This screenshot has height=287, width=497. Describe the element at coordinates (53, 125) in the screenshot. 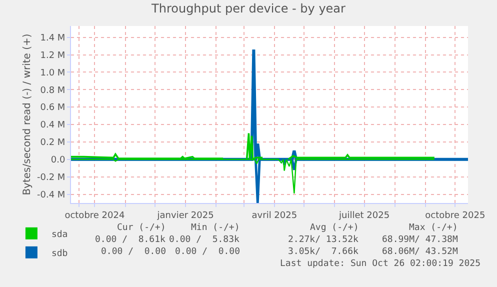

I see `y-tick-label: 0.4 M` at that location.